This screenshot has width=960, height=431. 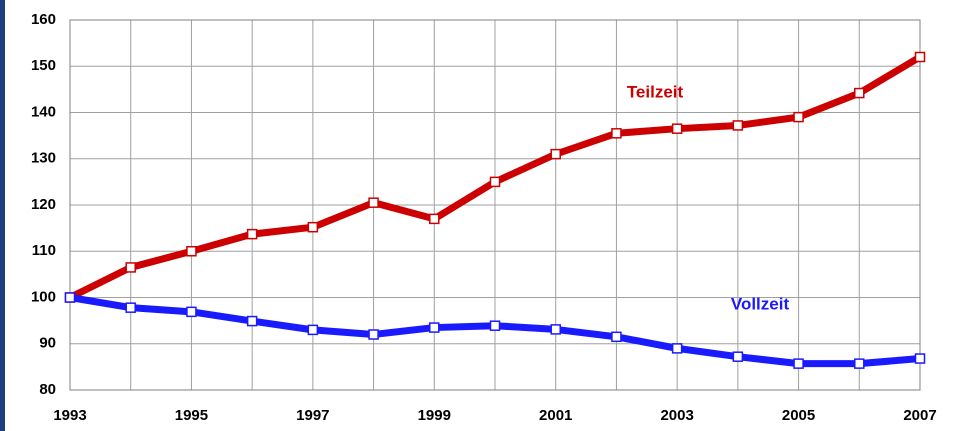 I want to click on x-tick-label: 1997, so click(x=312, y=415).